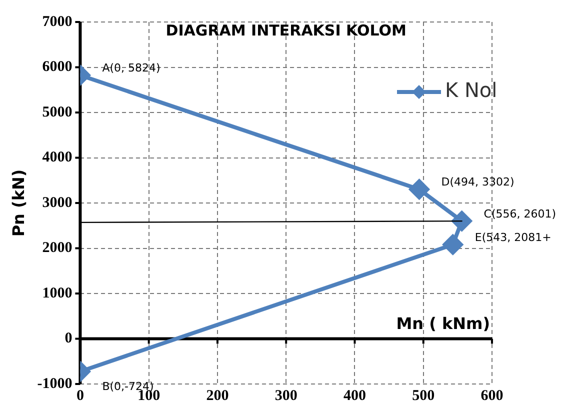  What do you see at coordinates (471, 90) in the screenshot?
I see `legend-label: K Nol` at bounding box center [471, 90].